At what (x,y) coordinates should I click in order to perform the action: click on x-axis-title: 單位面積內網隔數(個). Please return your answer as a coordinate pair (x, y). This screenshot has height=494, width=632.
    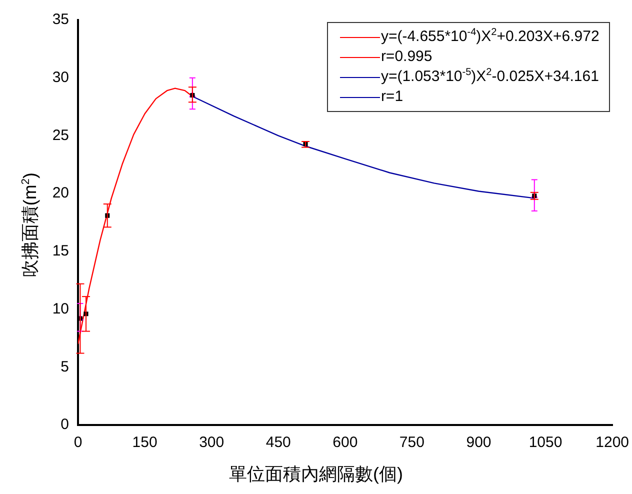
    Looking at the image, I should click on (316, 474).